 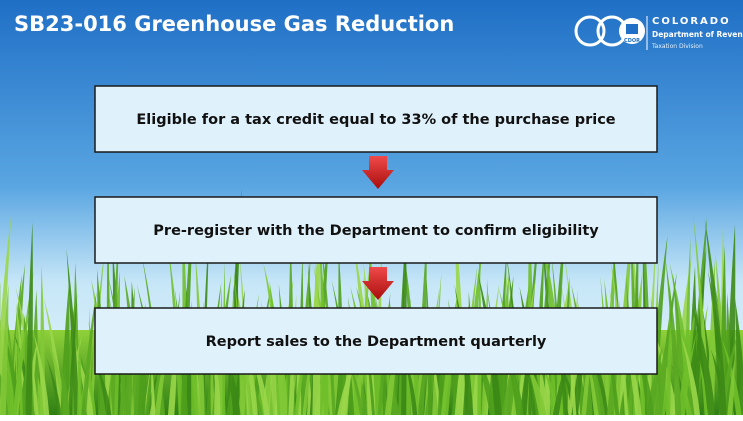 What do you see at coordinates (590, 31) in the screenshot?
I see `logo-ring` at bounding box center [590, 31].